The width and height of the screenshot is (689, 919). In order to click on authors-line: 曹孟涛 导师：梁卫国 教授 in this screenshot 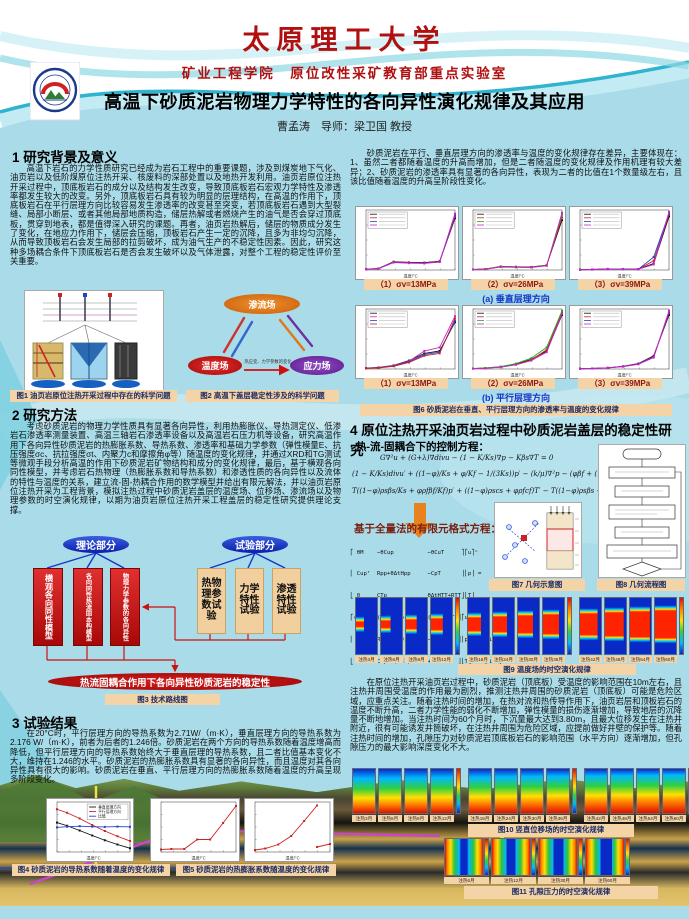, I will do `click(344, 127)`.